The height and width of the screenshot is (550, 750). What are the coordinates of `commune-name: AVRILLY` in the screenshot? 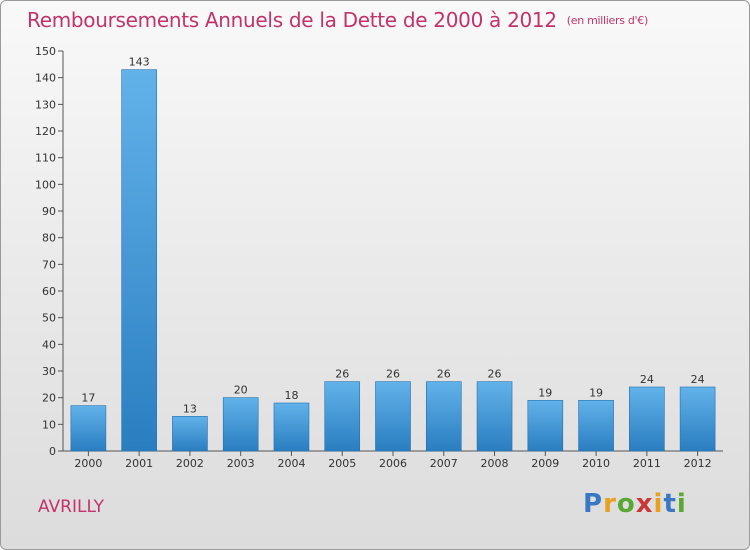 It's located at (71, 507).